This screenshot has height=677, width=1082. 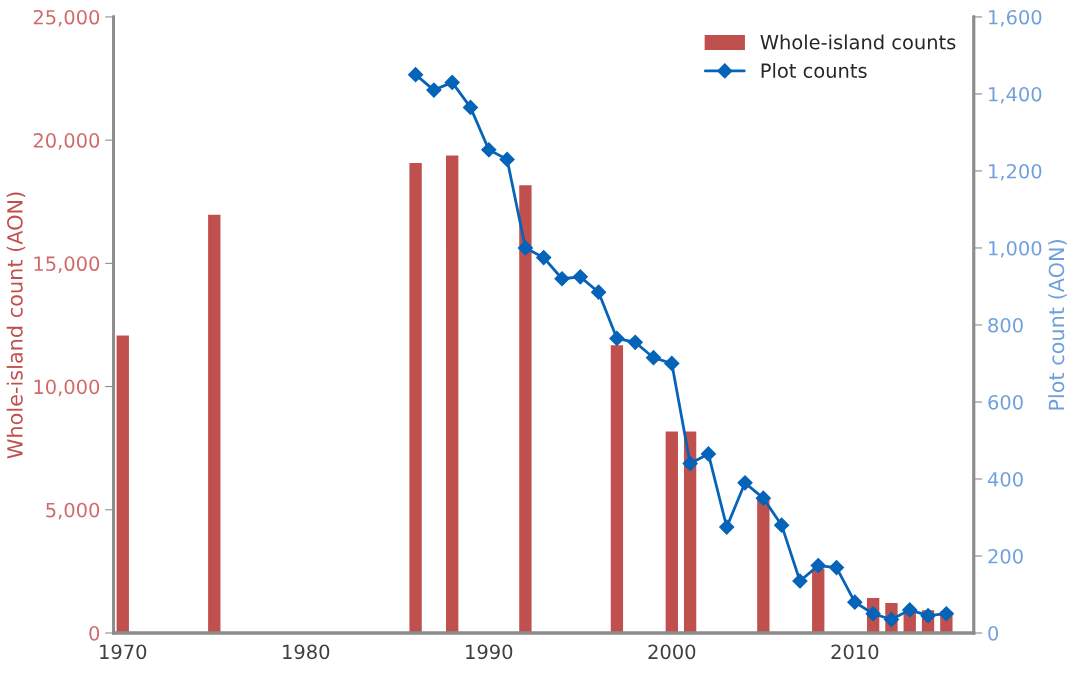 What do you see at coordinates (1015, 172) in the screenshot?
I see `y2-tick-label: 1,200` at bounding box center [1015, 172].